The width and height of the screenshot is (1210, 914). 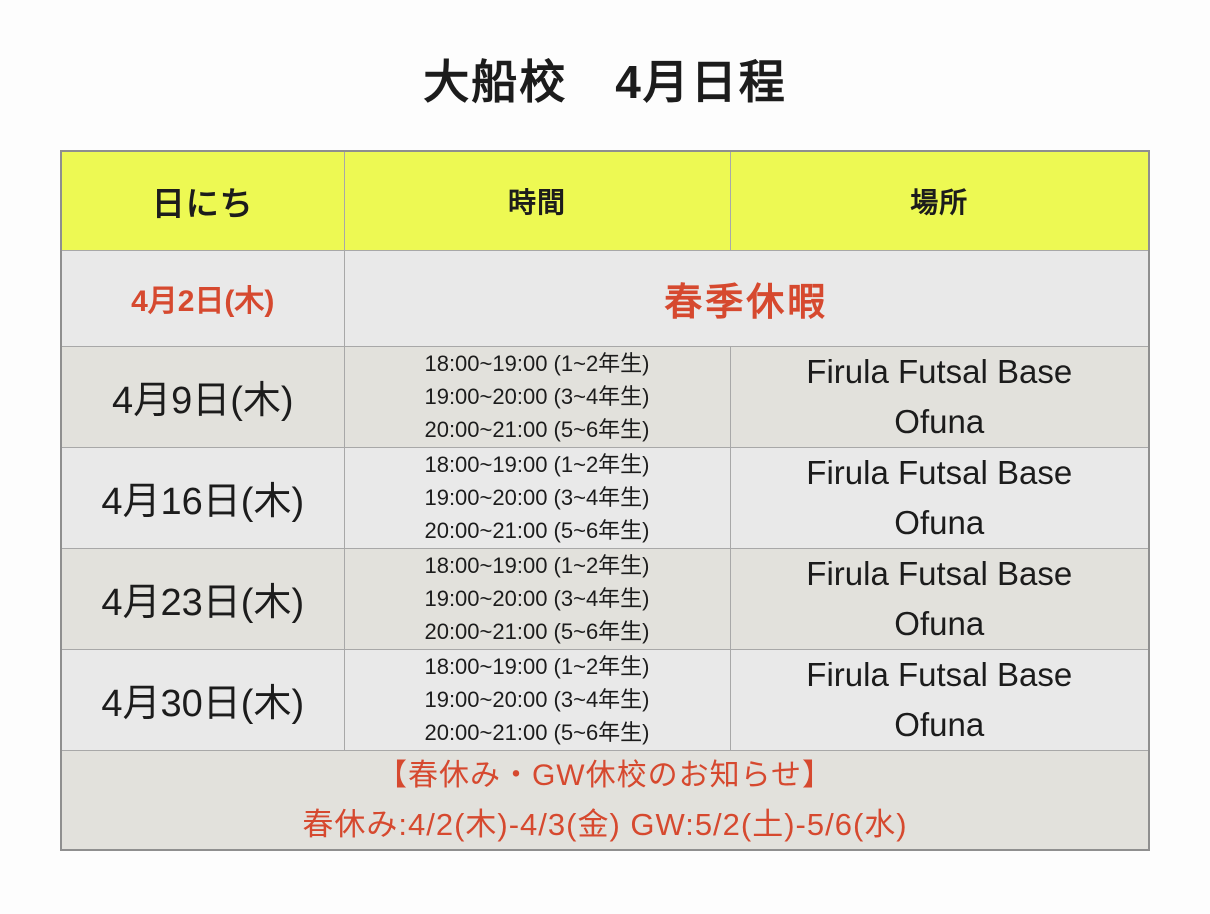 What do you see at coordinates (939, 200) in the screenshot?
I see `header-cell-place: 場所` at bounding box center [939, 200].